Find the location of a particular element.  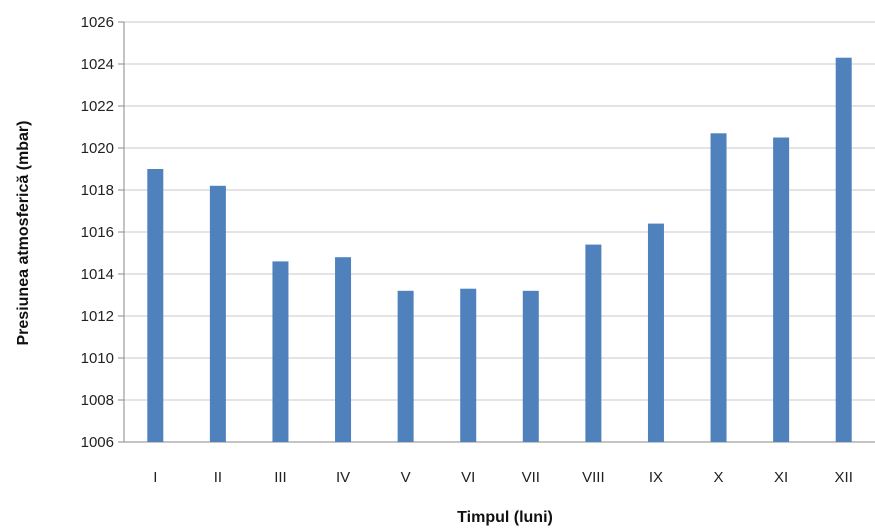

y-tick-label: 1024 is located at coordinates (97, 64).